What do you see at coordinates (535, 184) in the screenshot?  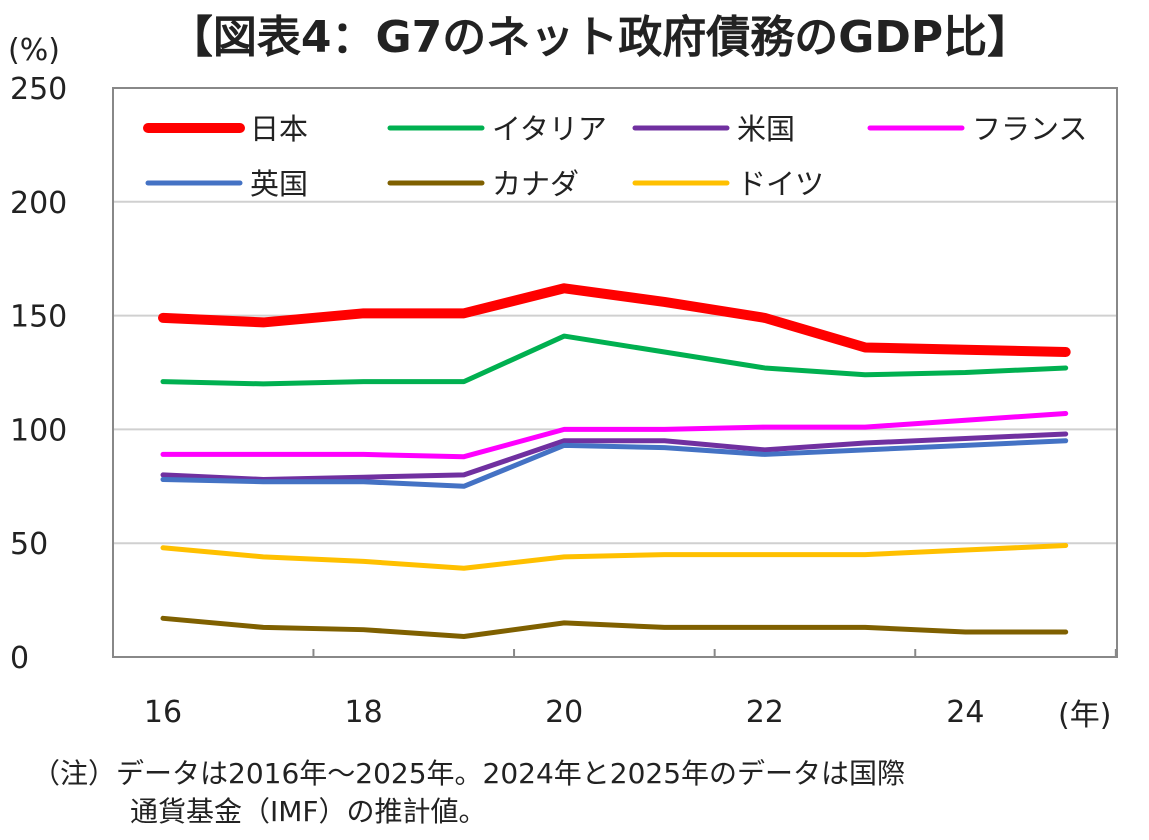 I see `legend-label: カナダ` at bounding box center [535, 184].